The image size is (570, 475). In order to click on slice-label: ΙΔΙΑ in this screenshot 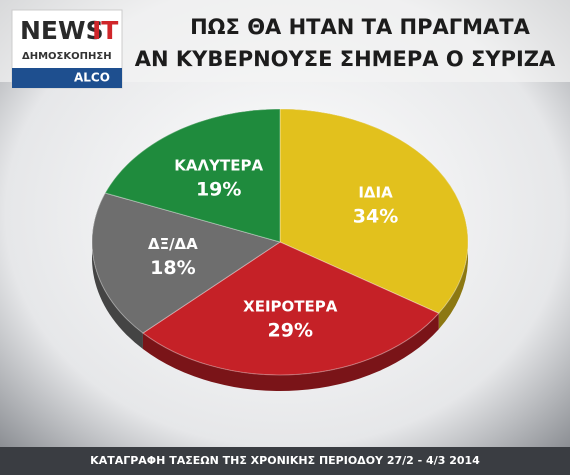, I will do `click(375, 192)`.